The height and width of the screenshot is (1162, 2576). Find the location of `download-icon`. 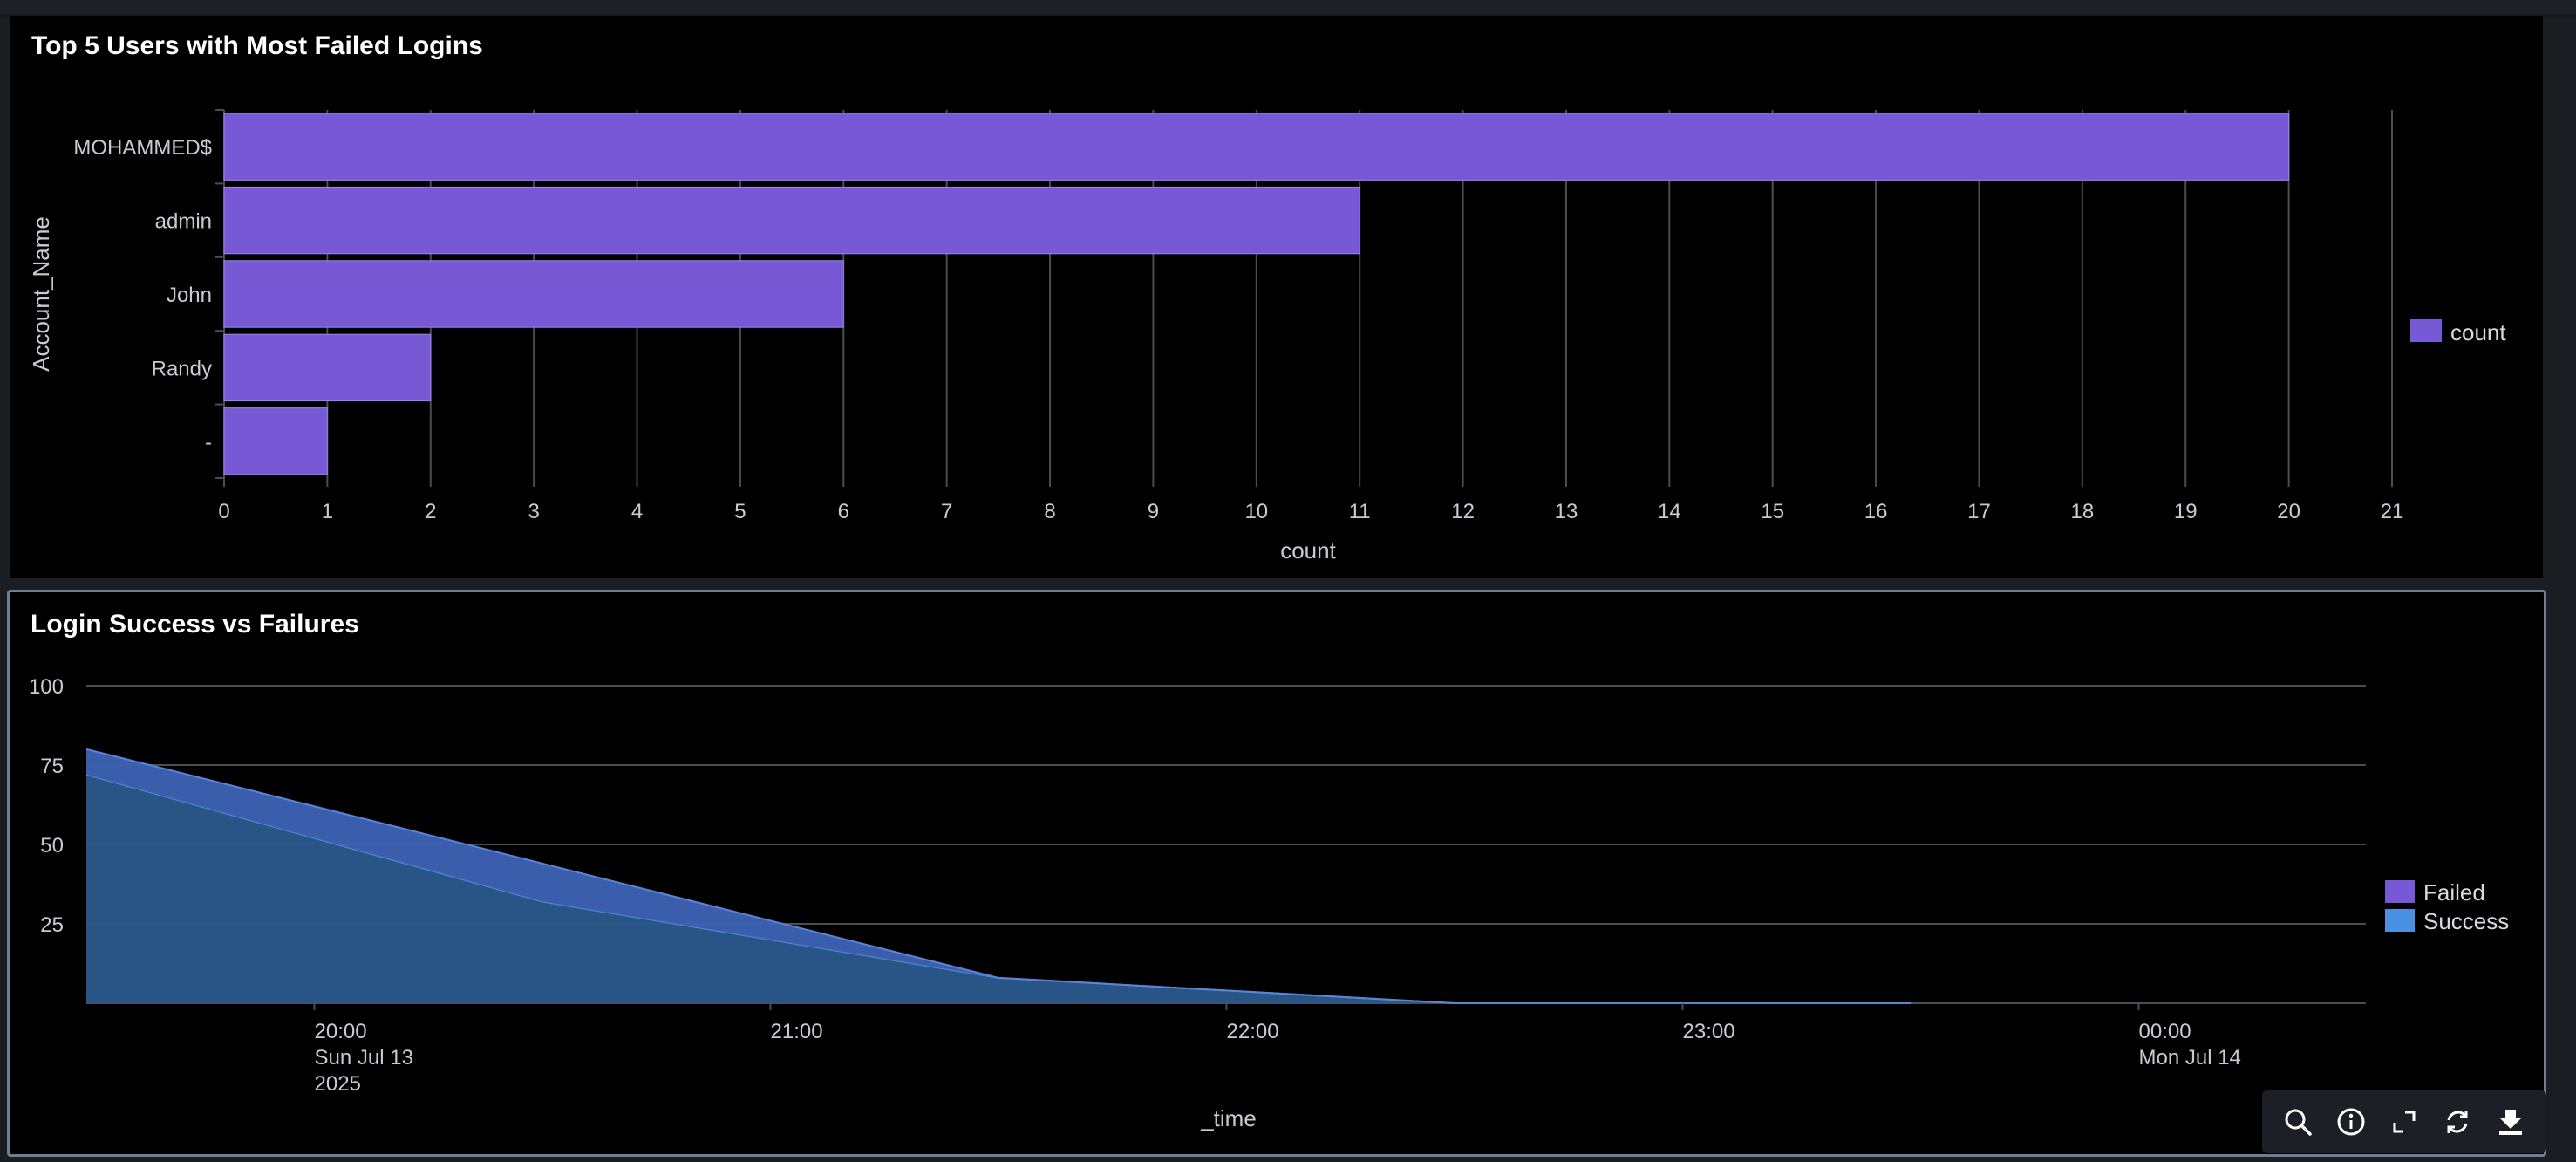

download-icon is located at coordinates (2511, 1122).